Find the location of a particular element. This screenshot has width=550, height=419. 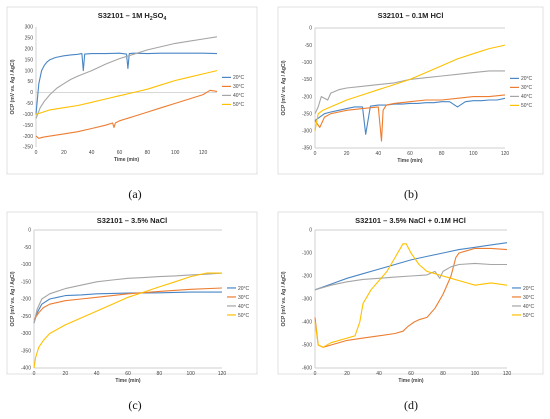

y-tick-label: 100 is located at coordinates (29, 71).